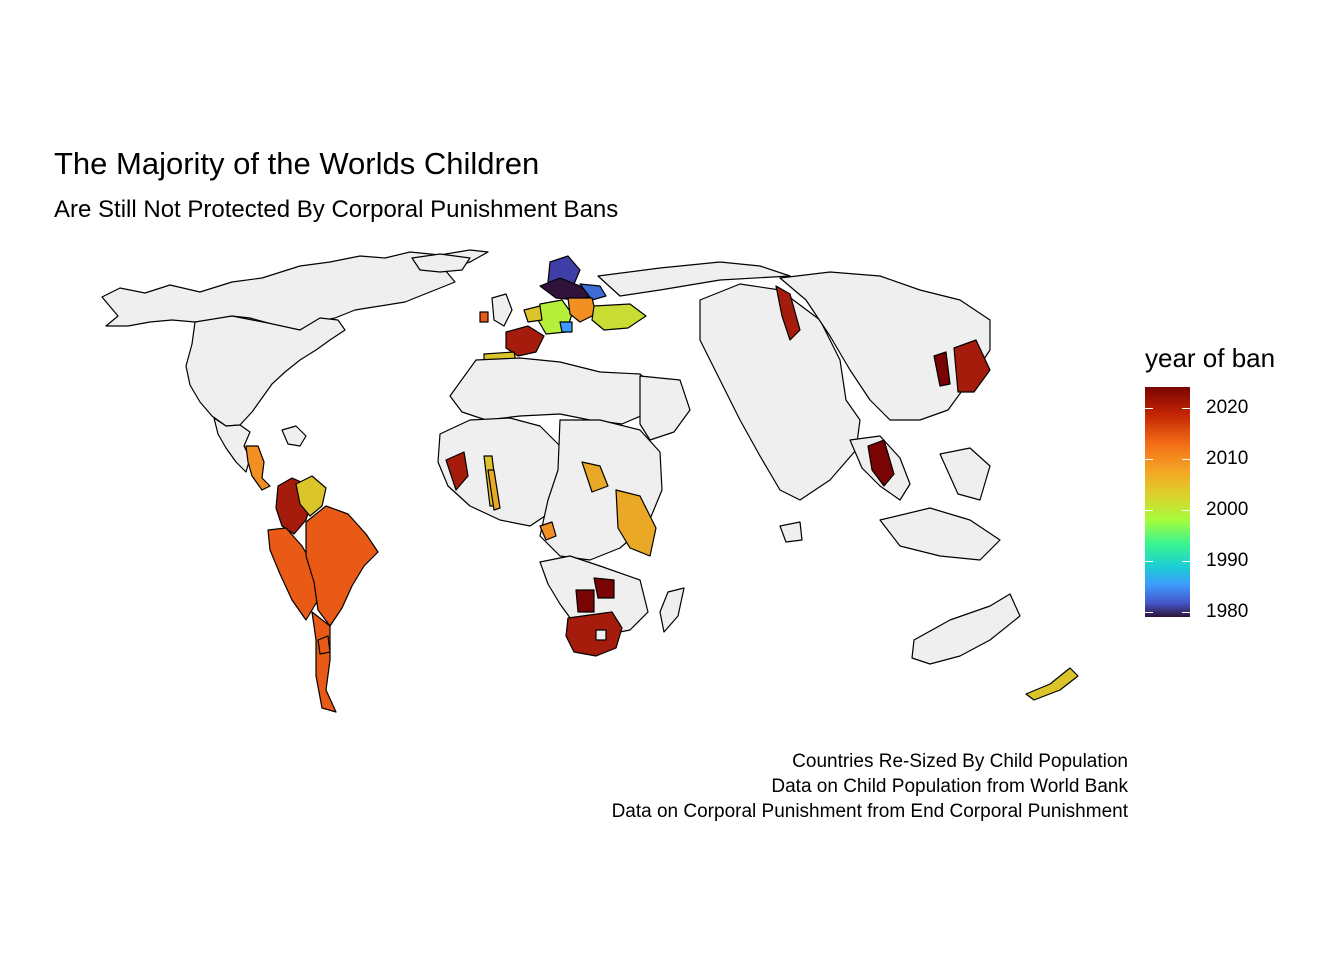 The image size is (1344, 960). Describe the element at coordinates (1227, 509) in the screenshot. I see `legend-tick-label: 2000` at that location.